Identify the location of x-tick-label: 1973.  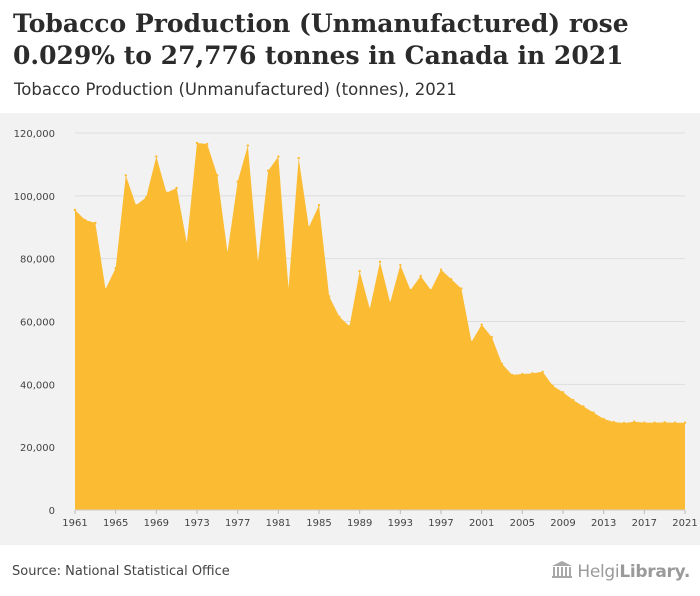
(196, 523).